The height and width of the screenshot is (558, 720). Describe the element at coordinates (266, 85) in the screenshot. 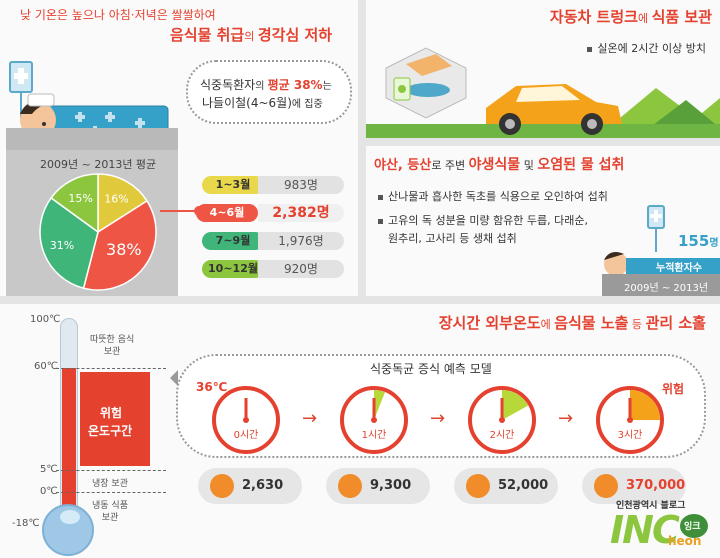

I see `bubble-line1: 식중독환자의 평균 38%는` at that location.